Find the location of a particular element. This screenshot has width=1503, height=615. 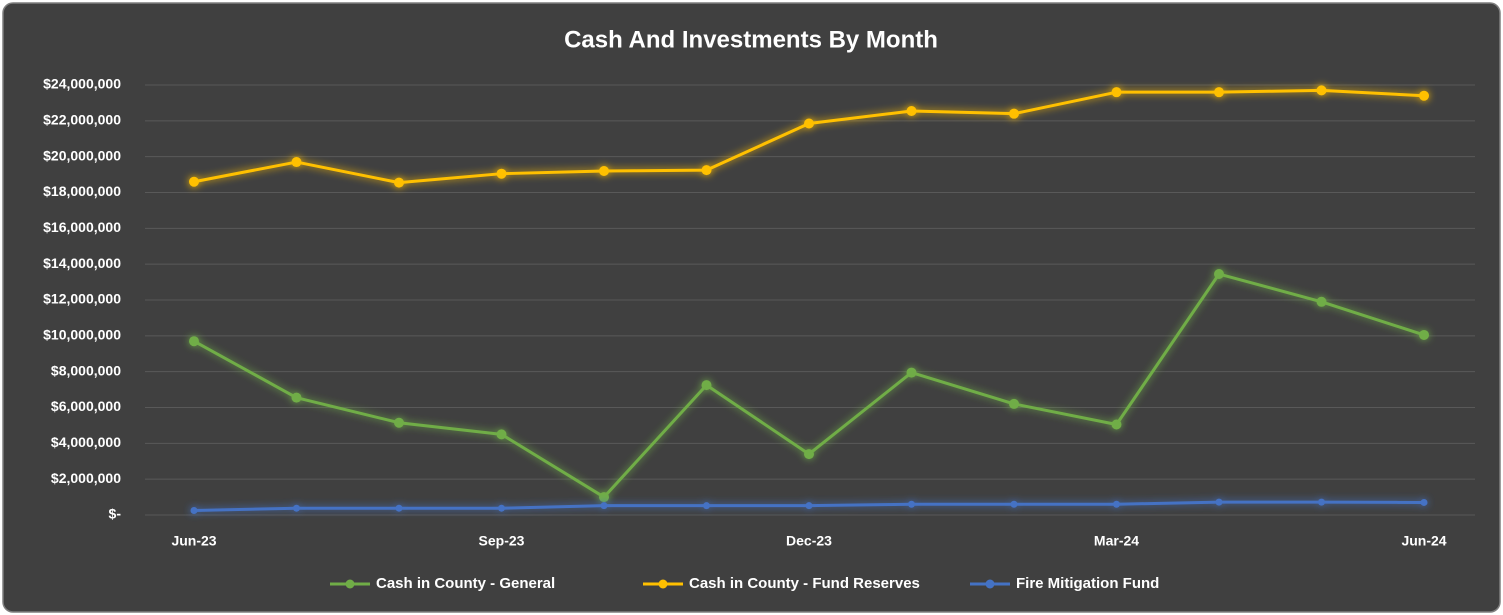

y-tick-label: $20,000,000 is located at coordinates (82, 155).